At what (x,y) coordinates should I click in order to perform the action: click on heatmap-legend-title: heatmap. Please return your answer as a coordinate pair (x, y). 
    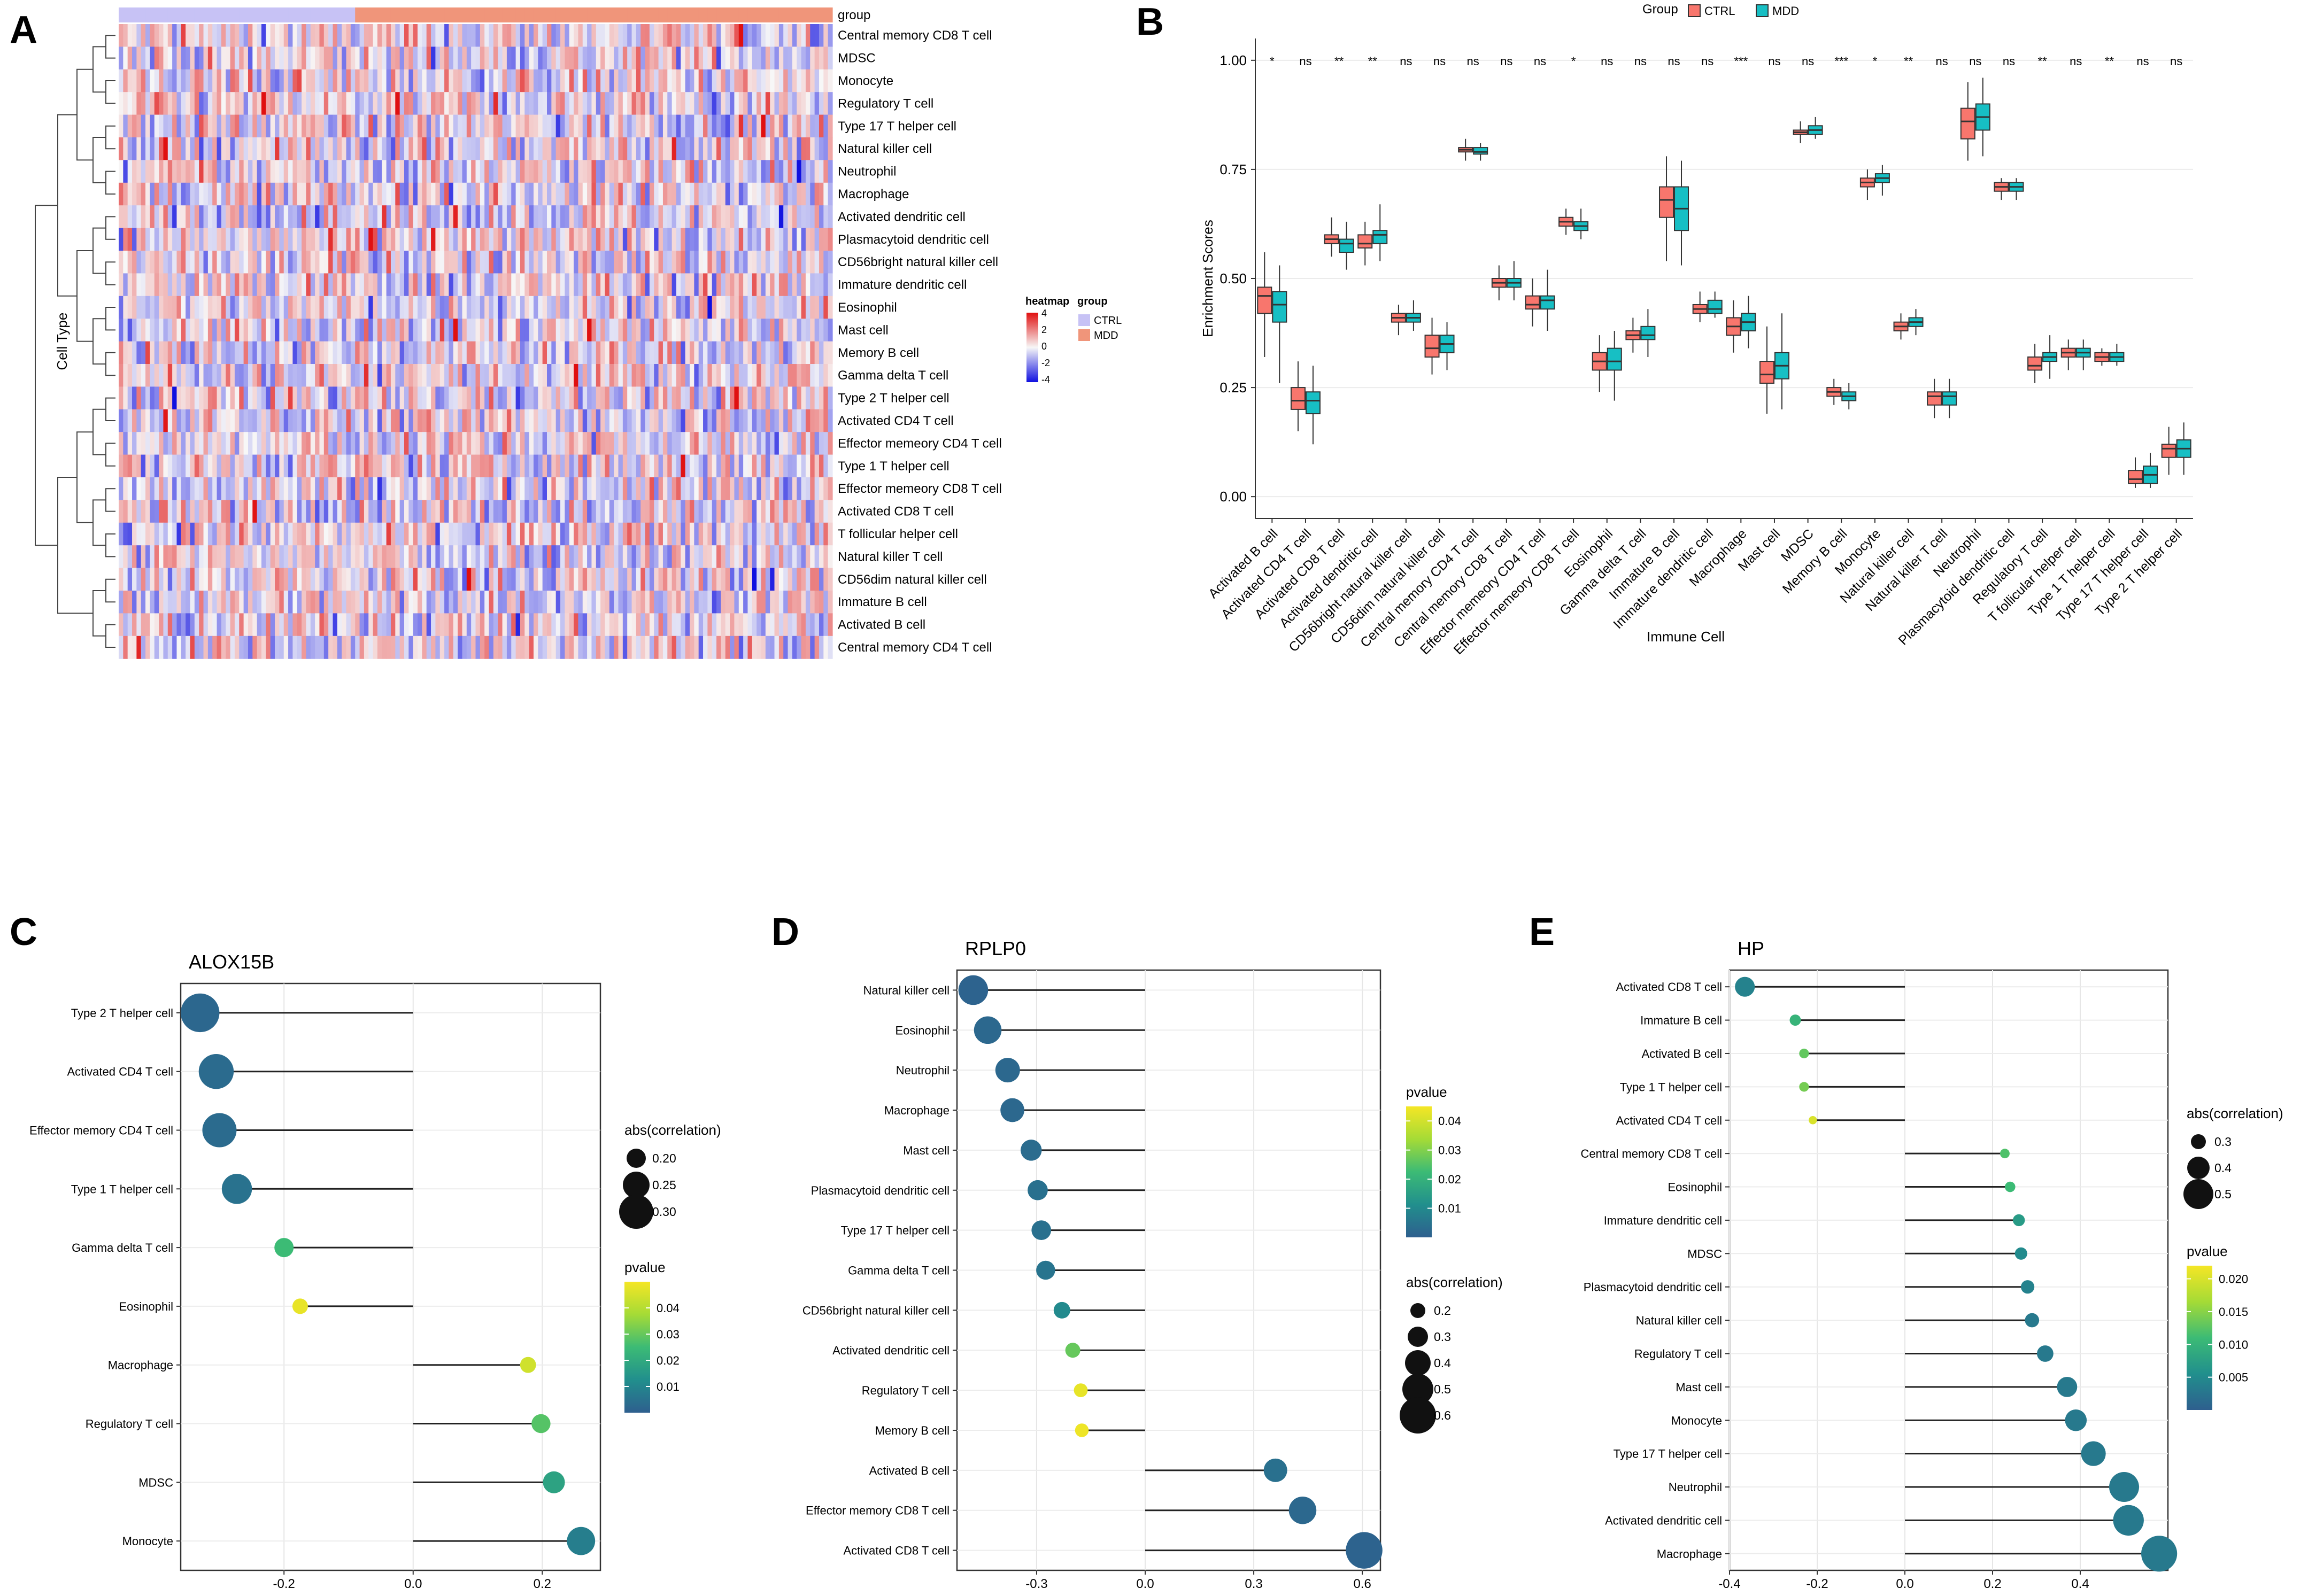
    Looking at the image, I should click on (1047, 301).